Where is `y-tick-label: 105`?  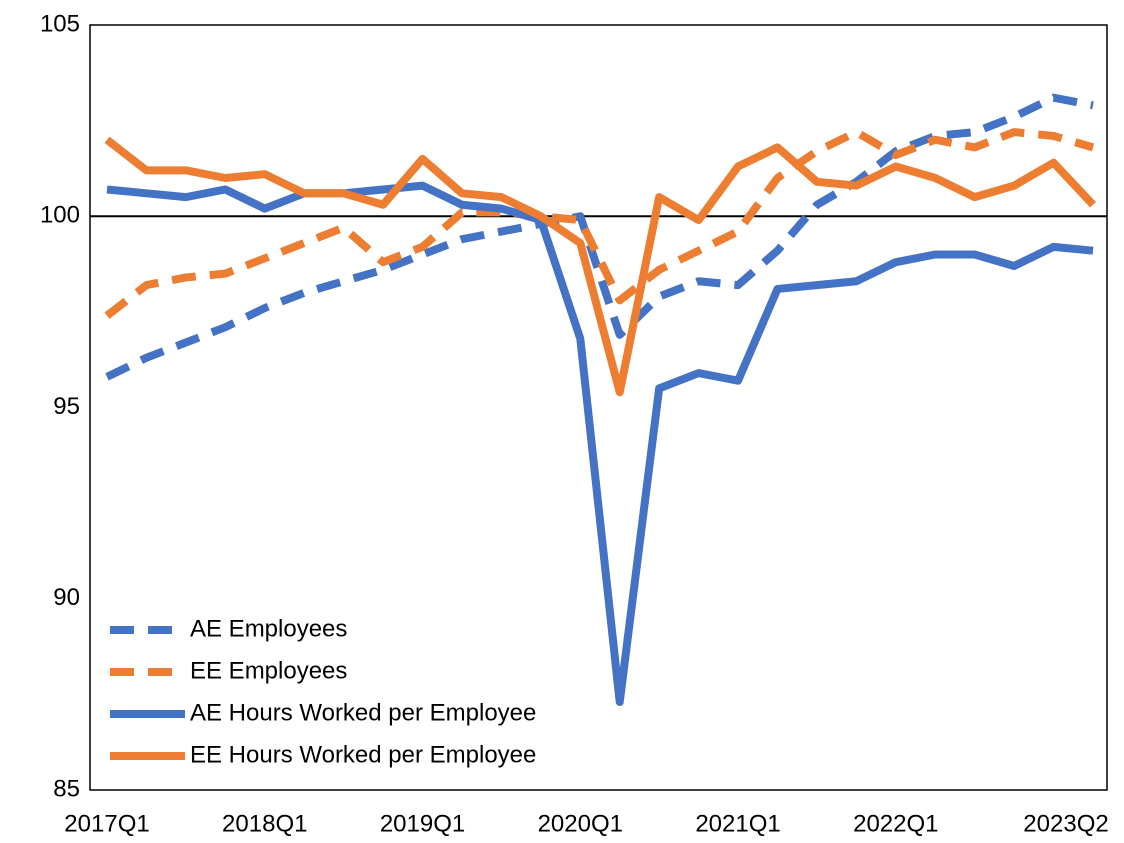
y-tick-label: 105 is located at coordinates (60, 23).